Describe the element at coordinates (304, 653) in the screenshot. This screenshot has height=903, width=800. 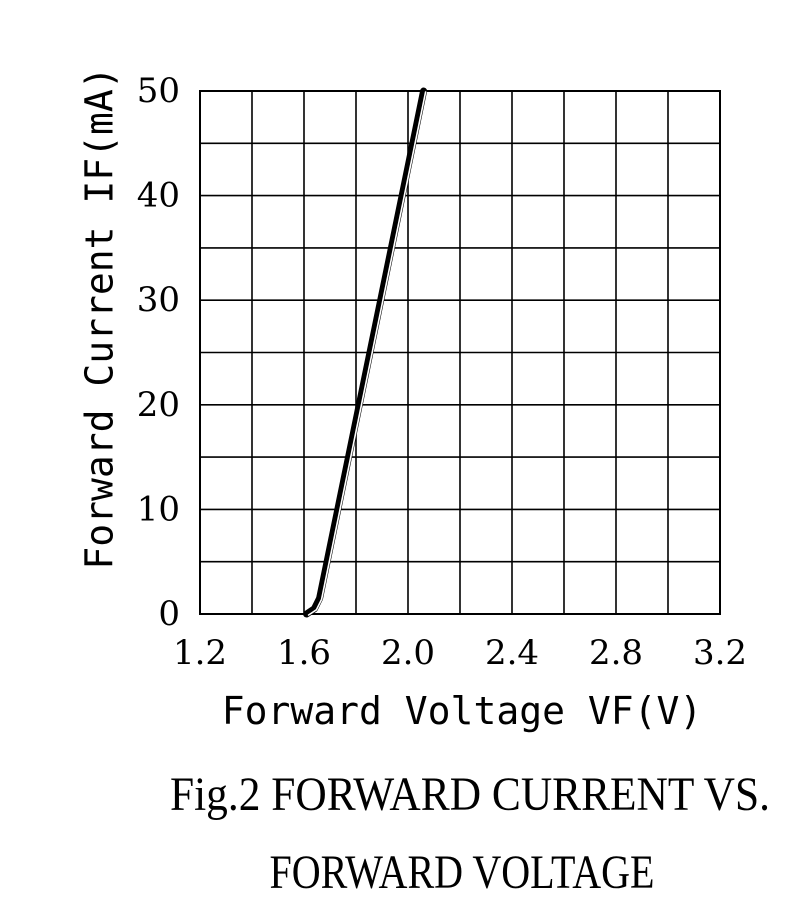
I see `x-tick-label: 1.6` at that location.